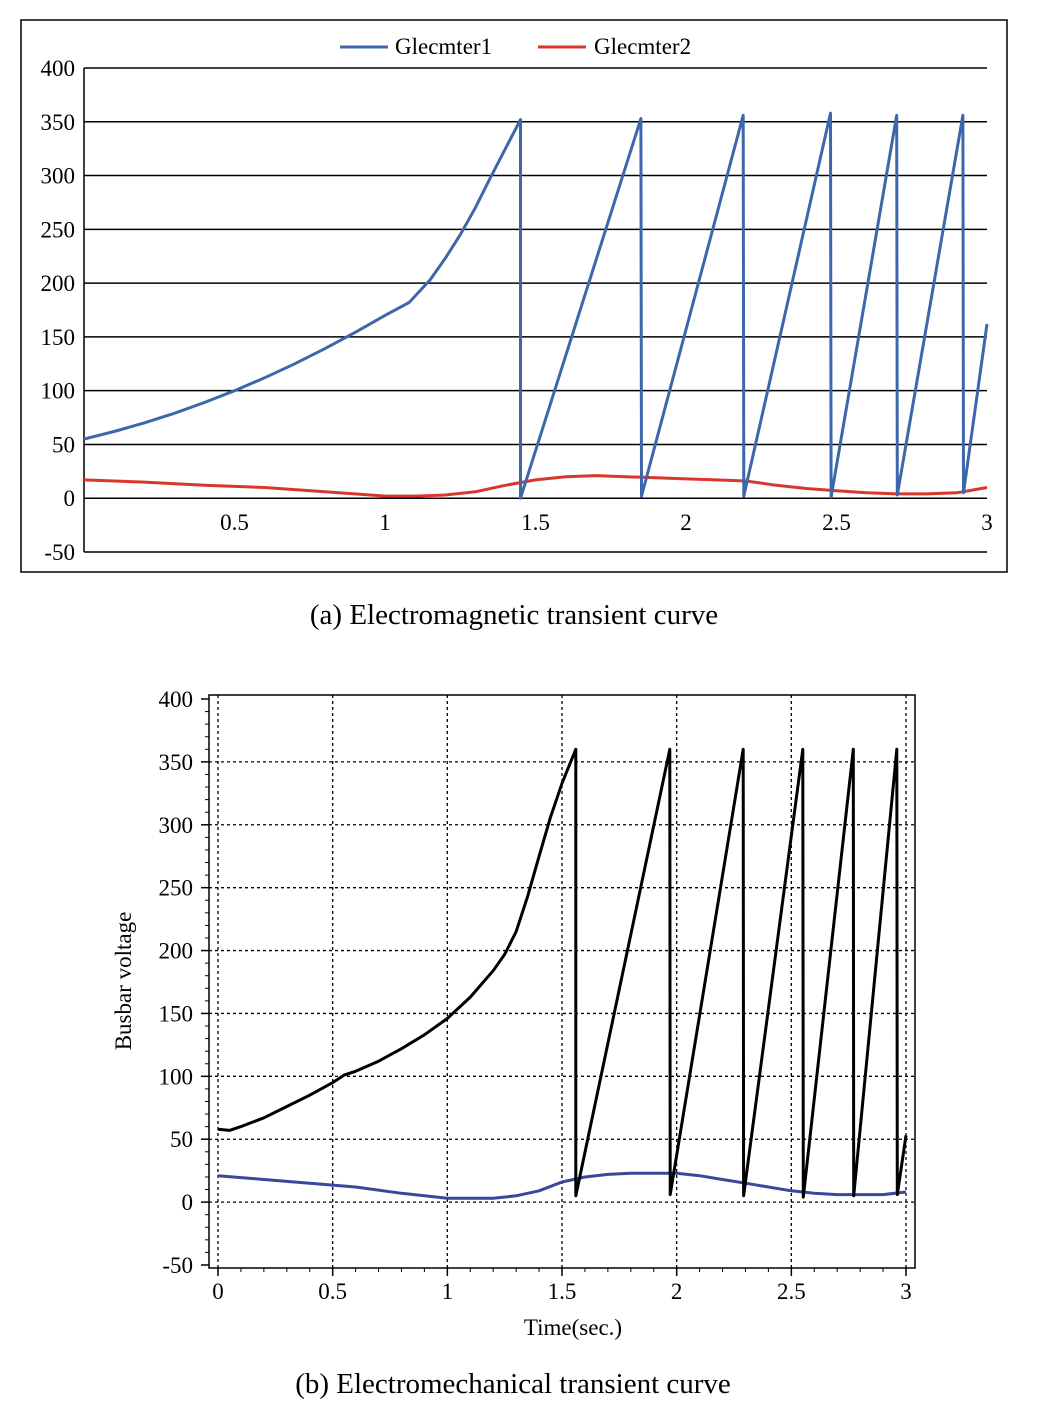 This screenshot has height=1413, width=1053. What do you see at coordinates (58, 391) in the screenshot?
I see `chart-a-y-tick-label: 100` at bounding box center [58, 391].